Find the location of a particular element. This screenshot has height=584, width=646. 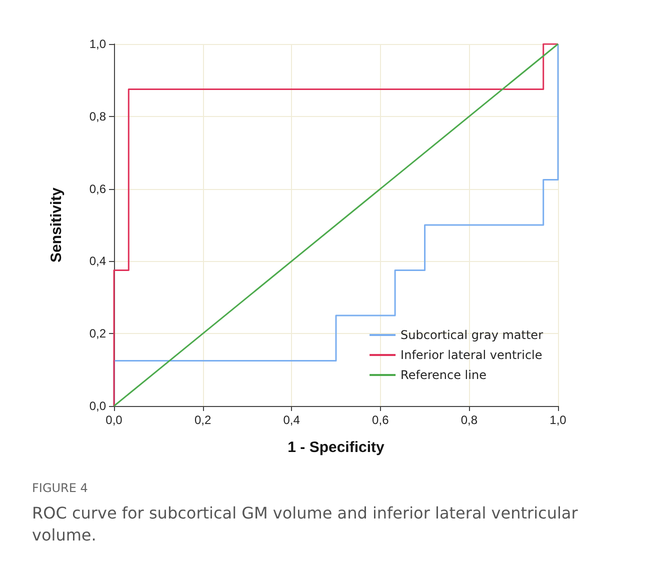

legend-label: Reference line is located at coordinates (443, 375).